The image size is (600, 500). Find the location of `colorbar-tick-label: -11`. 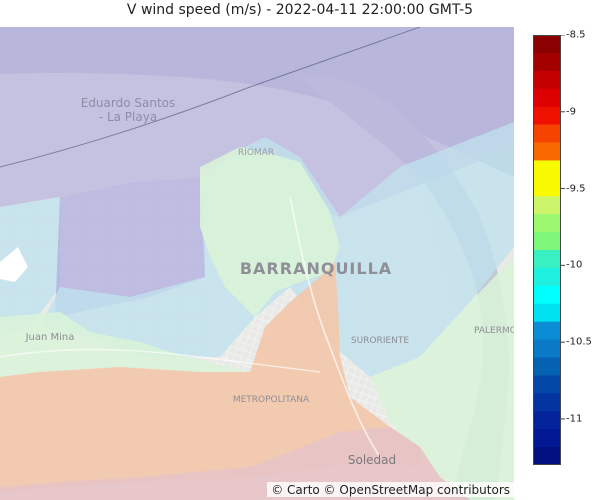

colorbar-tick-label: -11 is located at coordinates (574, 419).